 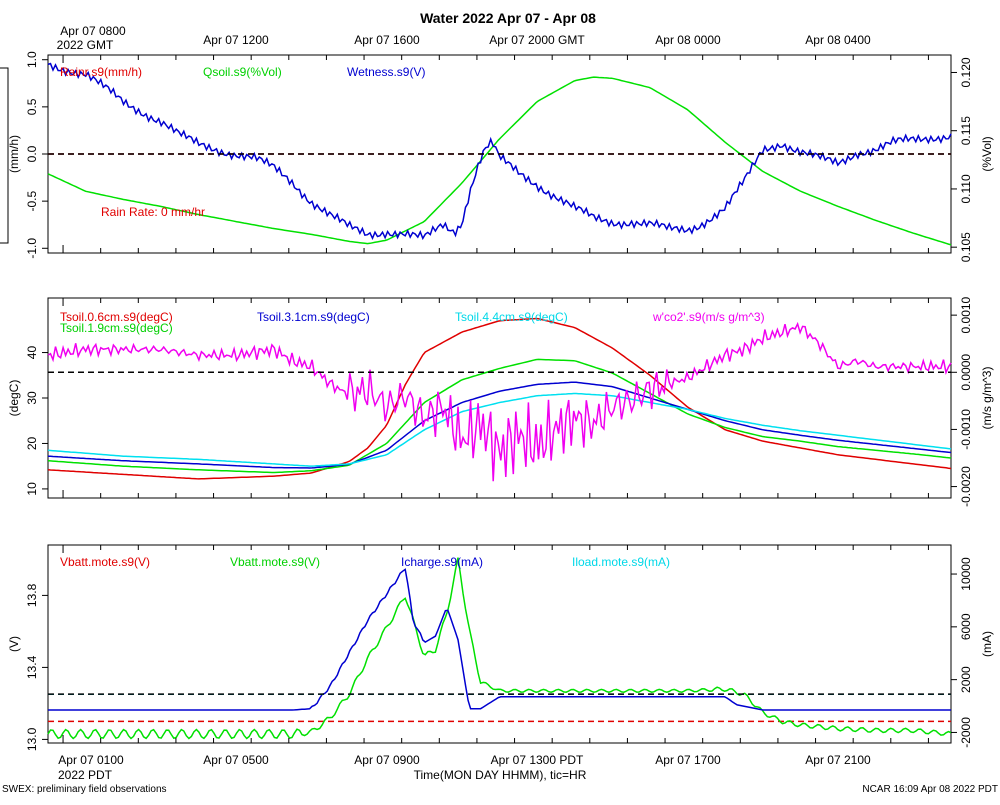 I want to click on top-tick-label: Apr 08 0000, so click(x=688, y=40).